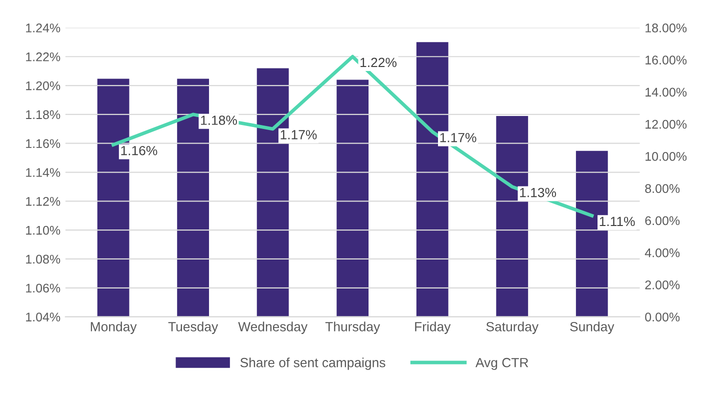 The height and width of the screenshot is (396, 727). What do you see at coordinates (273, 328) in the screenshot?
I see `x-tick-label: Wednesday` at bounding box center [273, 328].